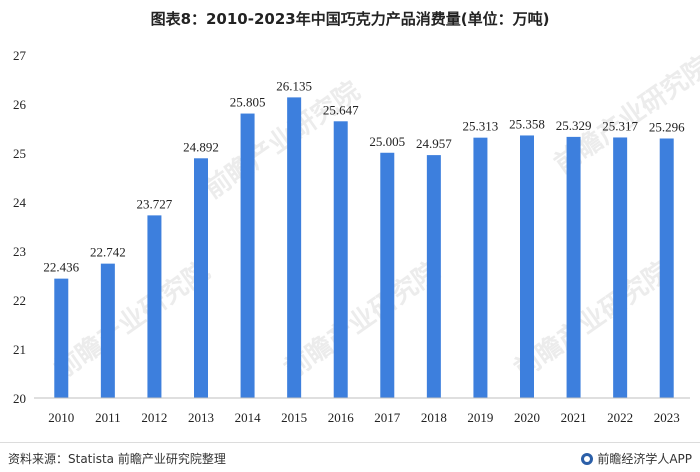 The height and width of the screenshot is (472, 700). Describe the element at coordinates (574, 417) in the screenshot. I see `x-tick-label: 2021` at that location.